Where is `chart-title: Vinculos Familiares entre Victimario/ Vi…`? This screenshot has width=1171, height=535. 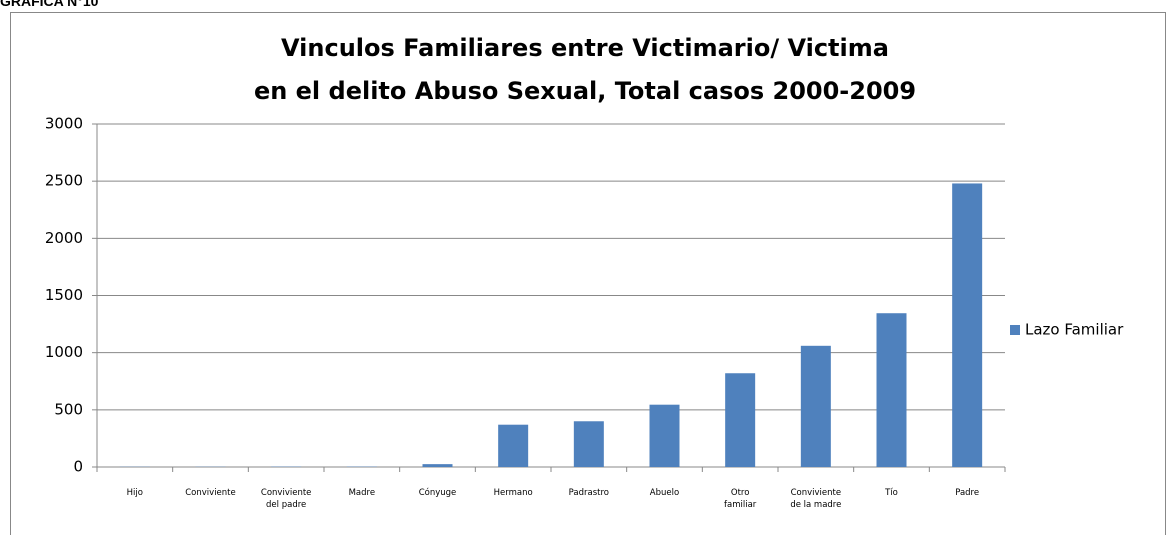
chart-title: Vinculos Familiares entre Victimario/ Vi… is located at coordinates (585, 48).